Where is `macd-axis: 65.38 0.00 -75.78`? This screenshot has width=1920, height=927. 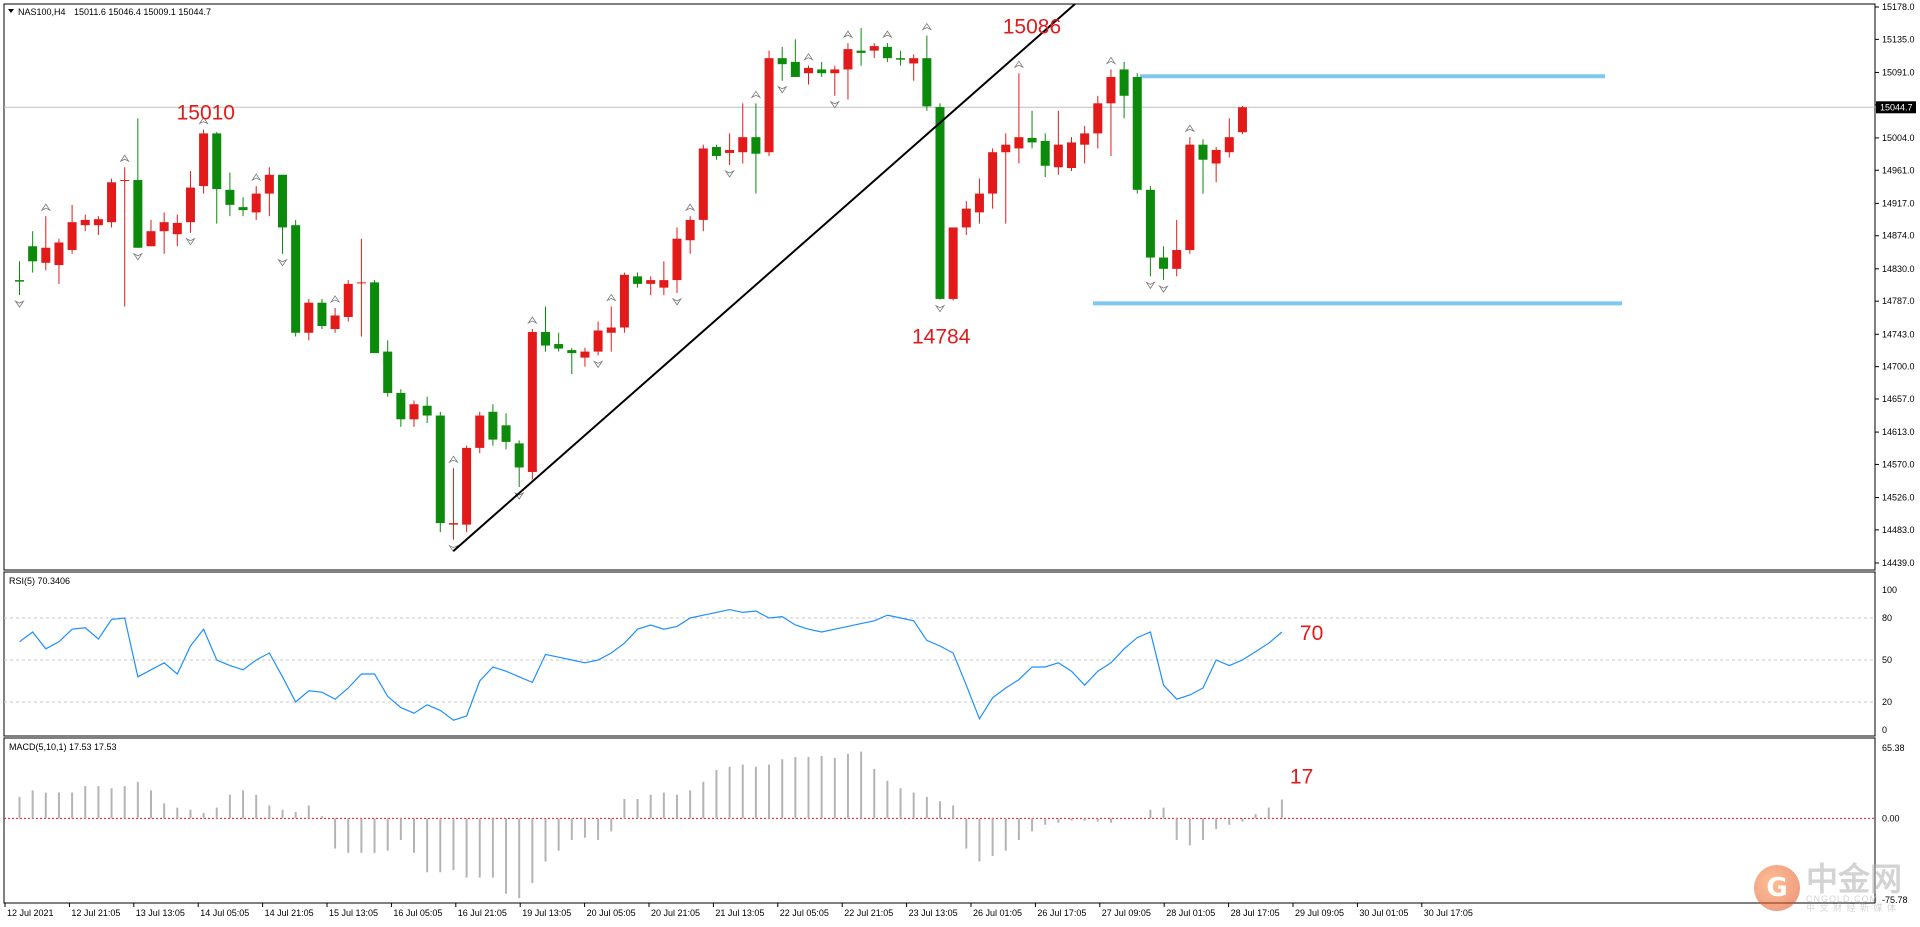 macd-axis: 65.38 0.00 -75.78 is located at coordinates (1895, 824).